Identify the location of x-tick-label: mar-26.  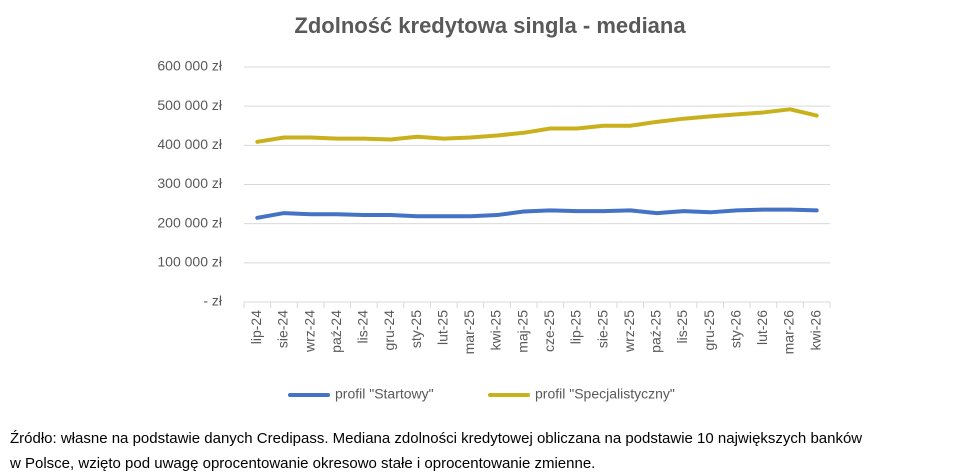
(789, 332).